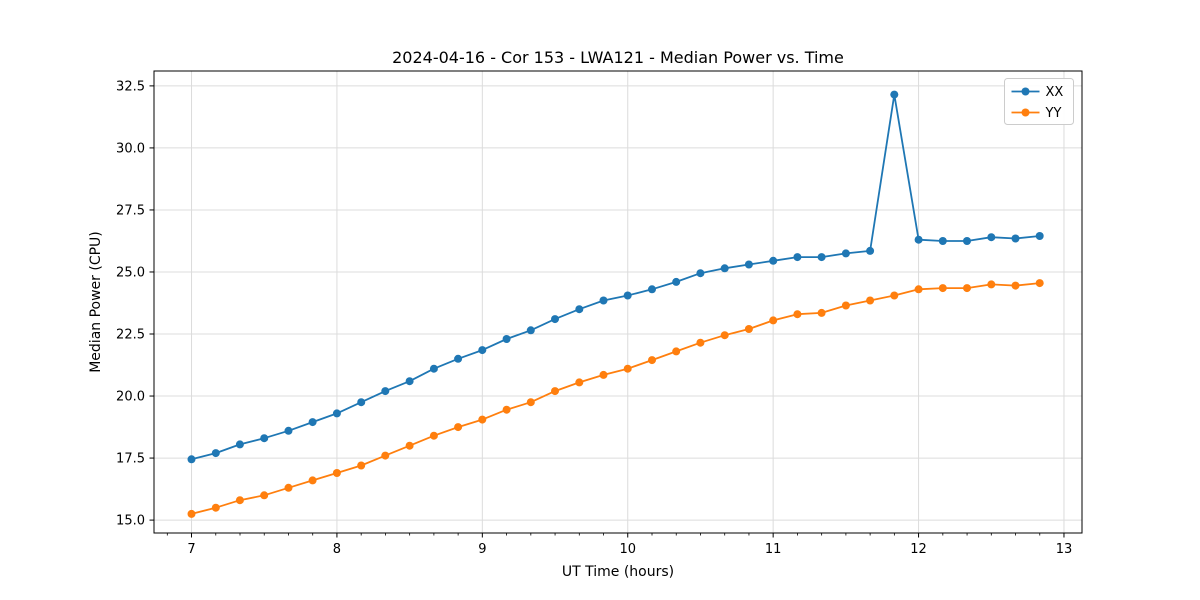 The image size is (1200, 600). I want to click on y-tick-label: 27.5, so click(130, 210).